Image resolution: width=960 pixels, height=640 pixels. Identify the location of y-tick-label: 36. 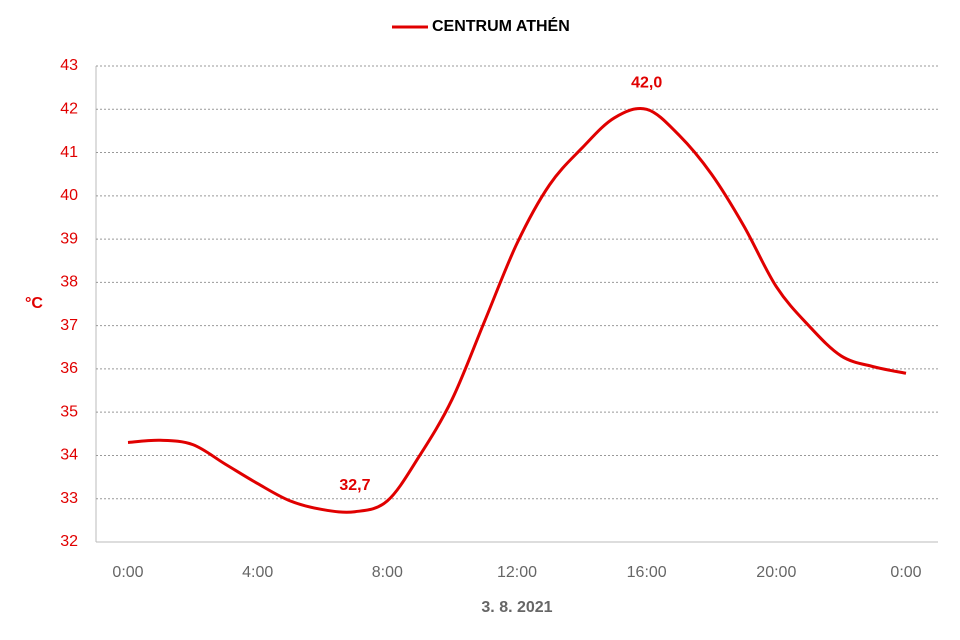
(69, 368).